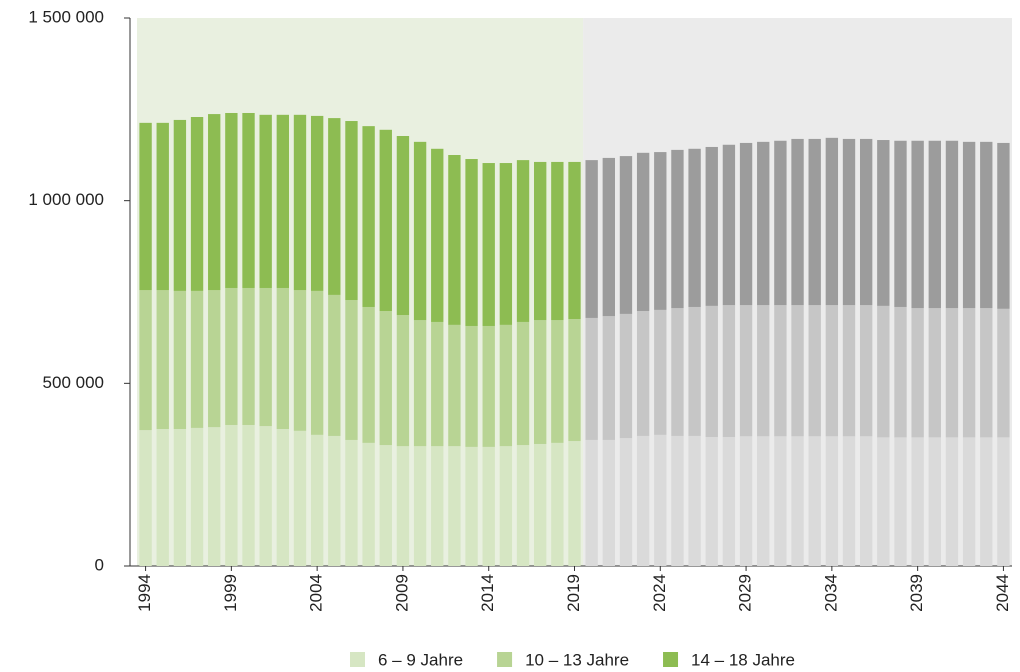 The height and width of the screenshot is (672, 1020). What do you see at coordinates (743, 659) in the screenshot?
I see `legend-label: 14 – 18 Jahre` at bounding box center [743, 659].